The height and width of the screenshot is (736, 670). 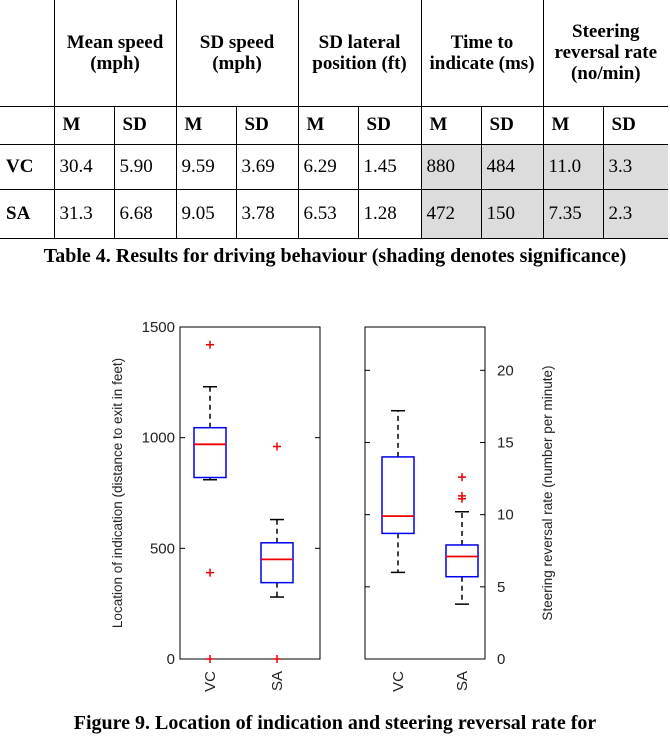 I want to click on header-time-to-indicate: Time to indicate (ms), so click(x=482, y=53).